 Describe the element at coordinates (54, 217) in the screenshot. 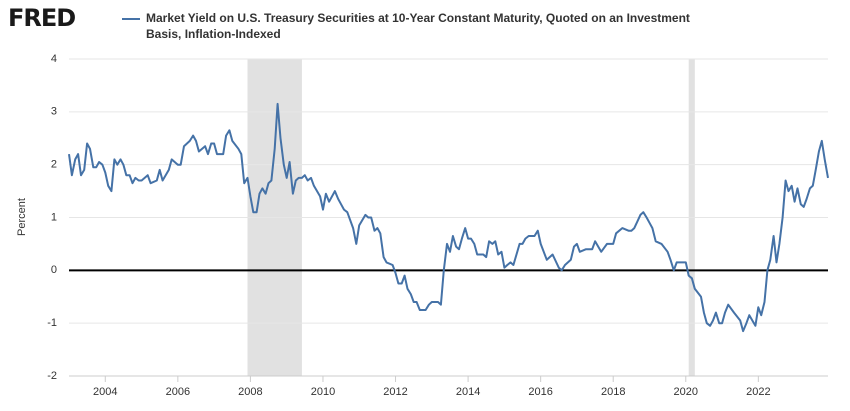

I see `y-tick-label: 1` at that location.